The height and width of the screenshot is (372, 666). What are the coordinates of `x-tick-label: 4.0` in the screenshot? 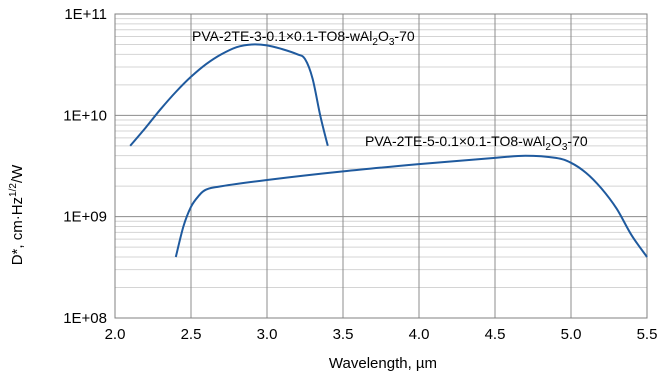 It's located at (419, 334).